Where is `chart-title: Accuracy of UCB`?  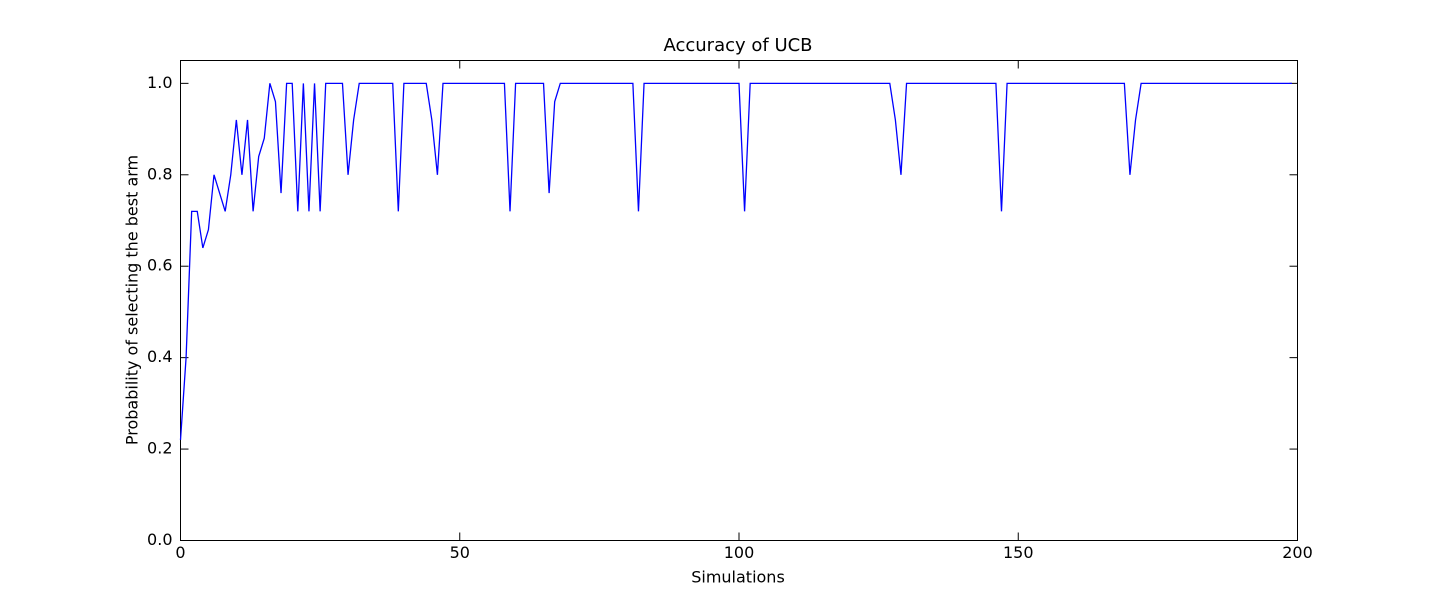
chart-title: Accuracy of UCB is located at coordinates (737, 45).